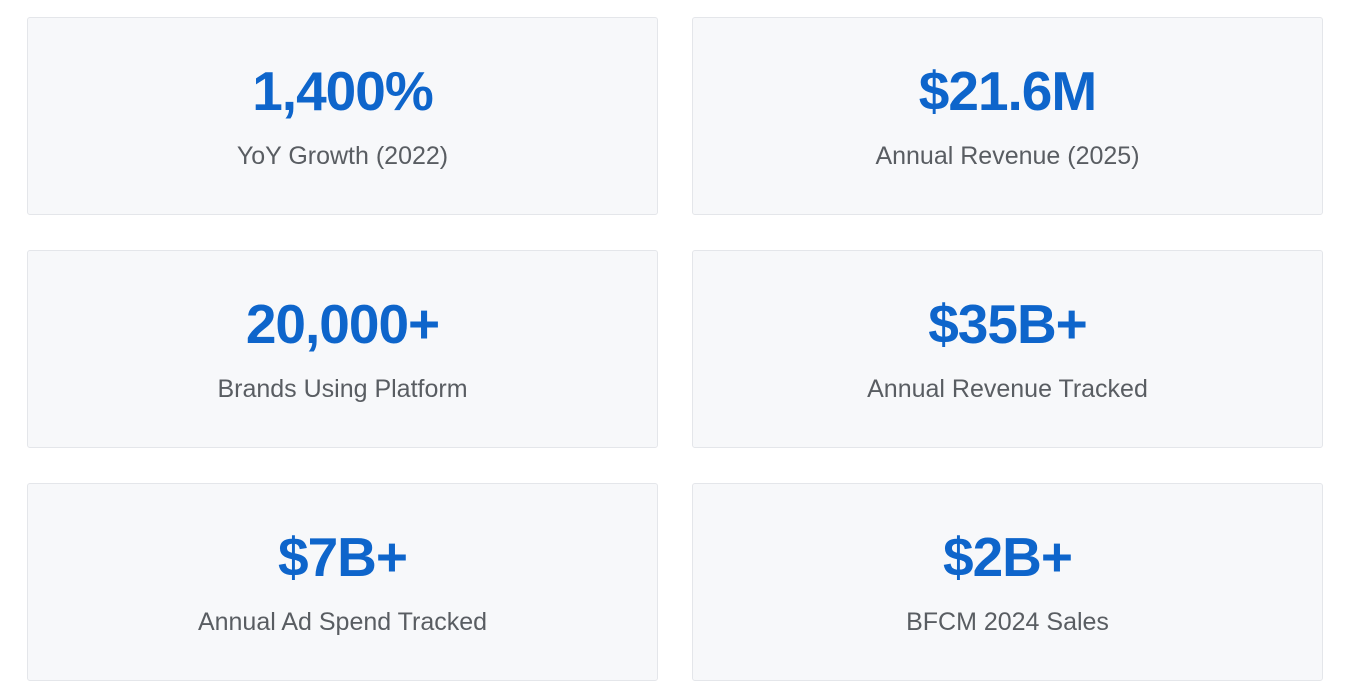  I want to click on stat-value: $7B+, so click(342, 556).